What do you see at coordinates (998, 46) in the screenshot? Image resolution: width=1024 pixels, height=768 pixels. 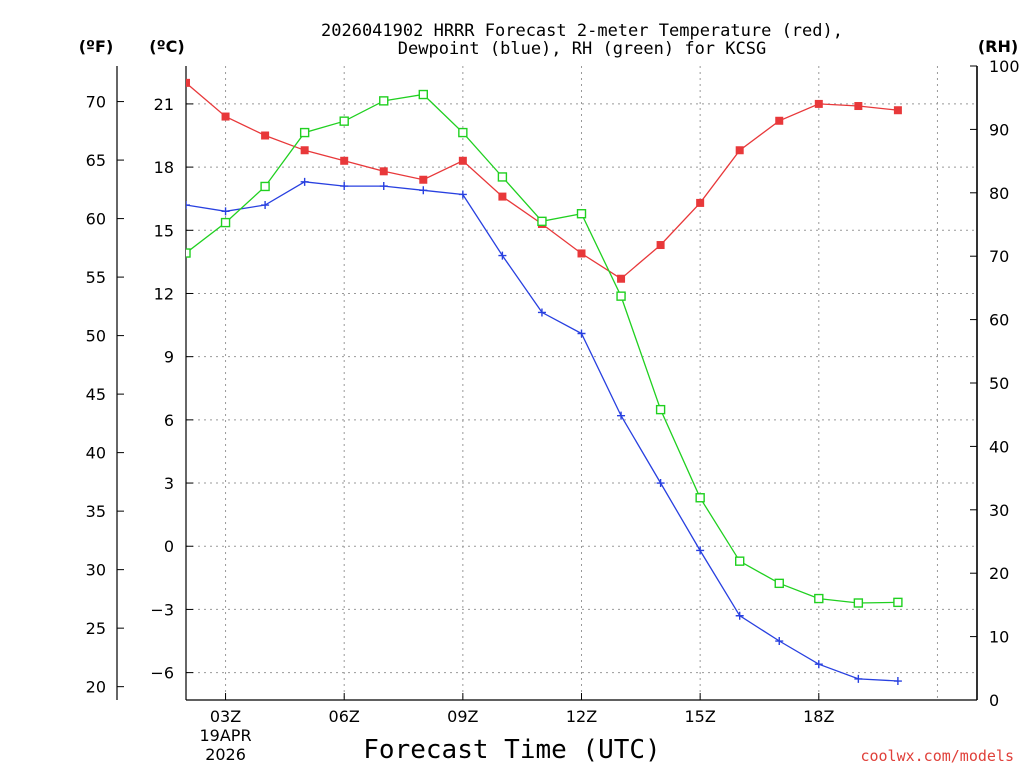 I see `rh-unit-label: (RH)` at bounding box center [998, 46].